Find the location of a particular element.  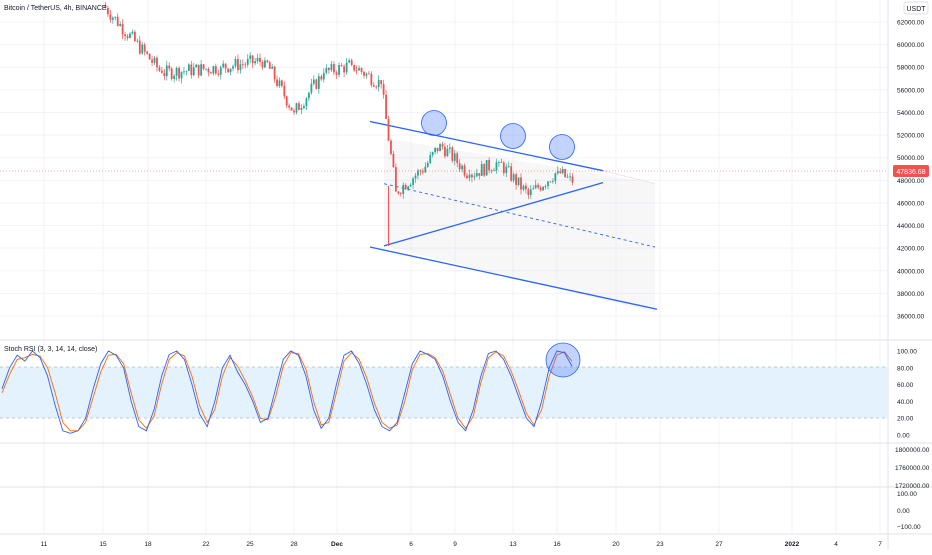

pattern-drawings is located at coordinates (513, 216).